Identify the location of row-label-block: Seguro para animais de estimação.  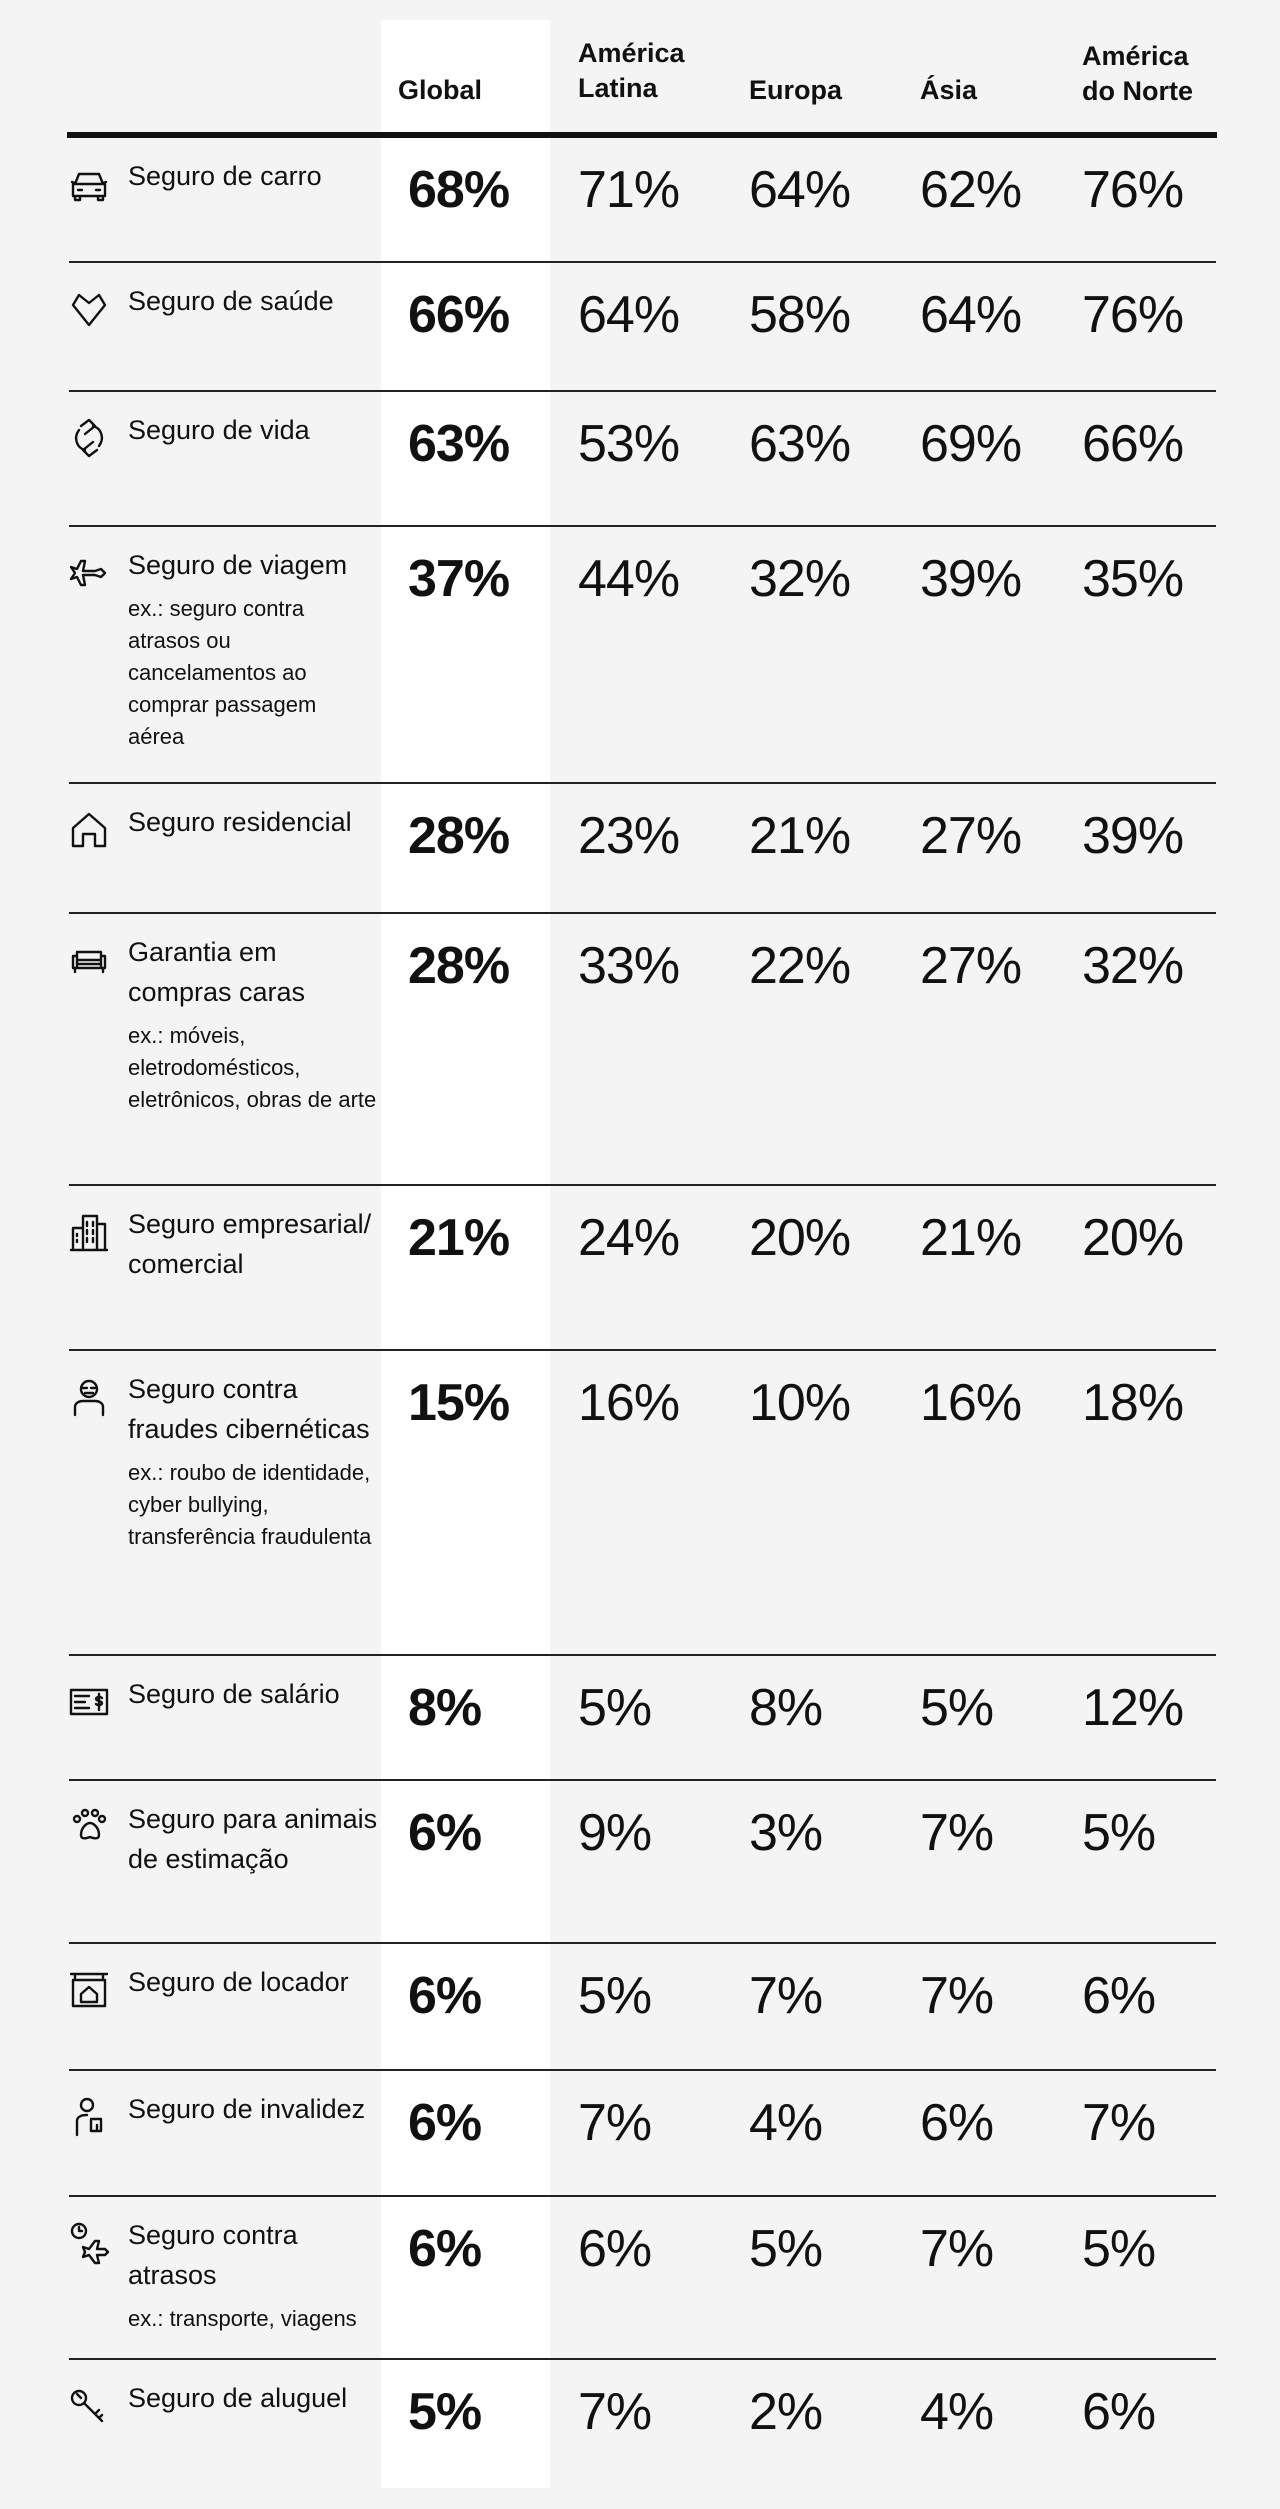
(253, 1839).